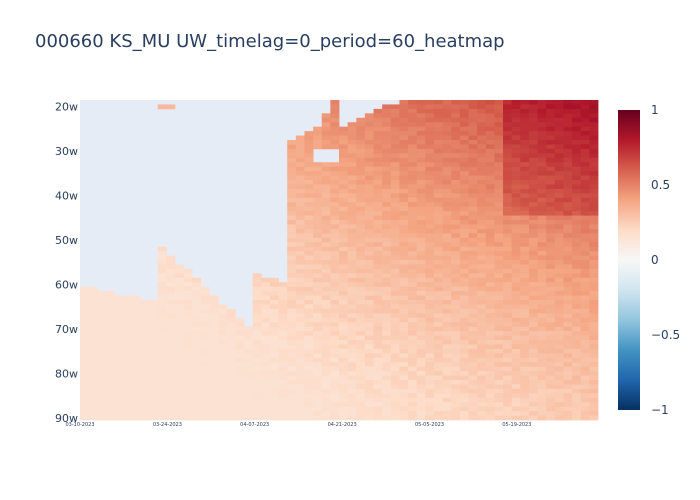  I want to click on colorbar-tick-label: −1, so click(660, 410).